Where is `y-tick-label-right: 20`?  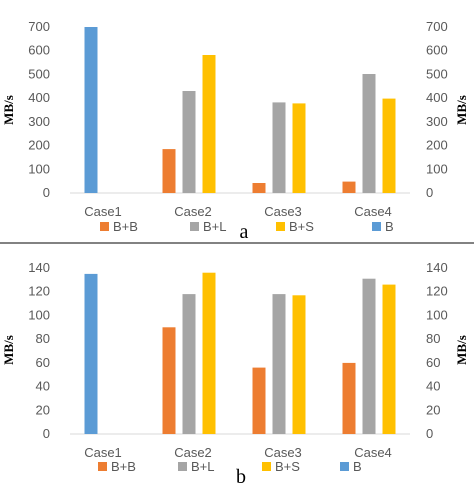
y-tick-label-right: 20 is located at coordinates (433, 409).